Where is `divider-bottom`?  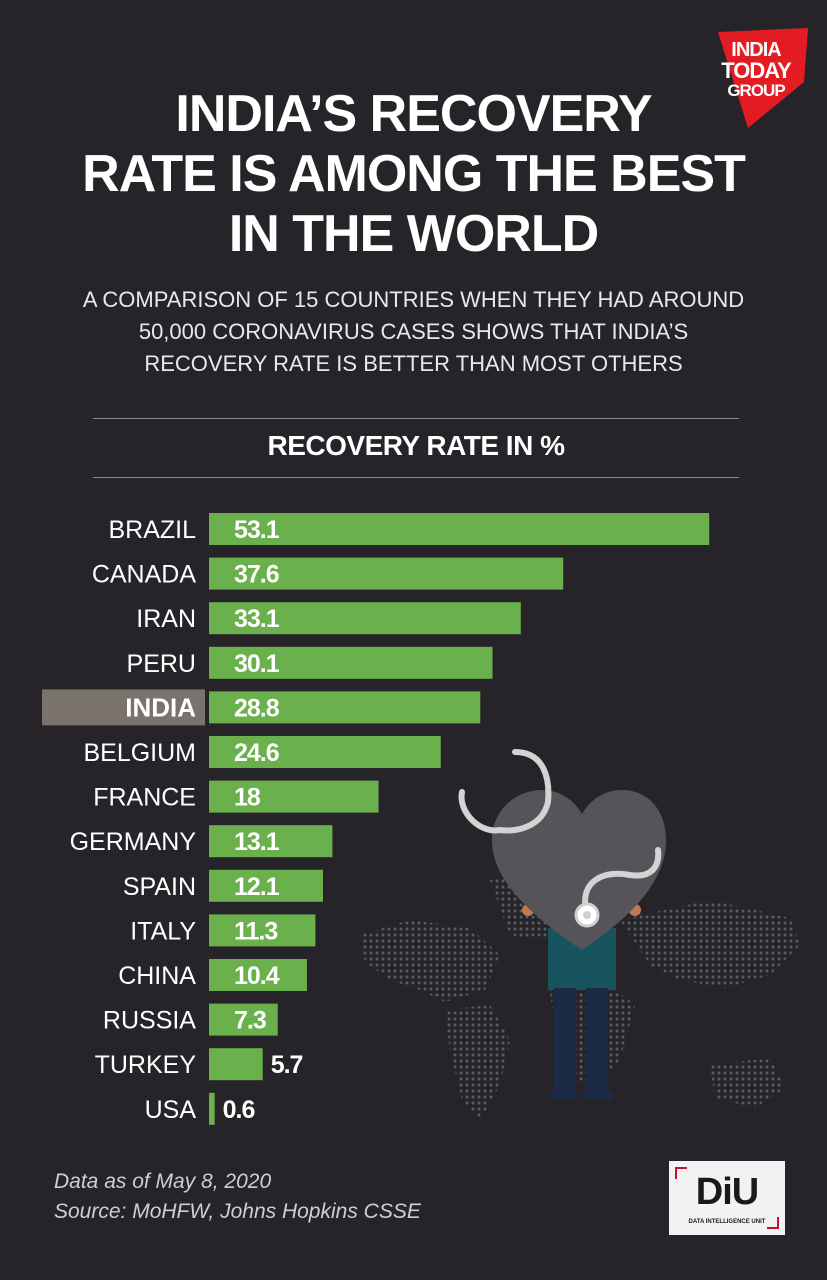
divider-bottom is located at coordinates (416, 477).